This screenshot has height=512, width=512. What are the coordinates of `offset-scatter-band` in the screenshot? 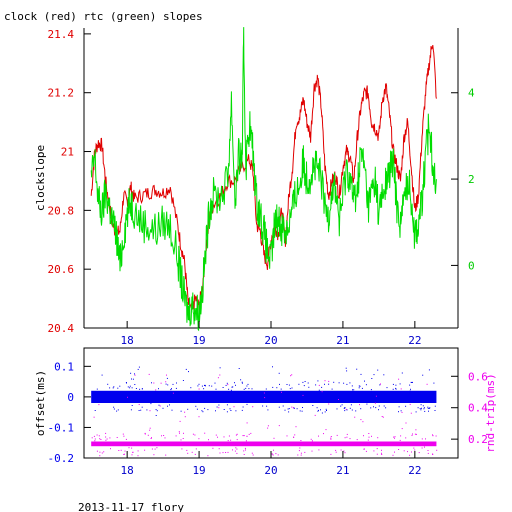 It's located at (264, 396).